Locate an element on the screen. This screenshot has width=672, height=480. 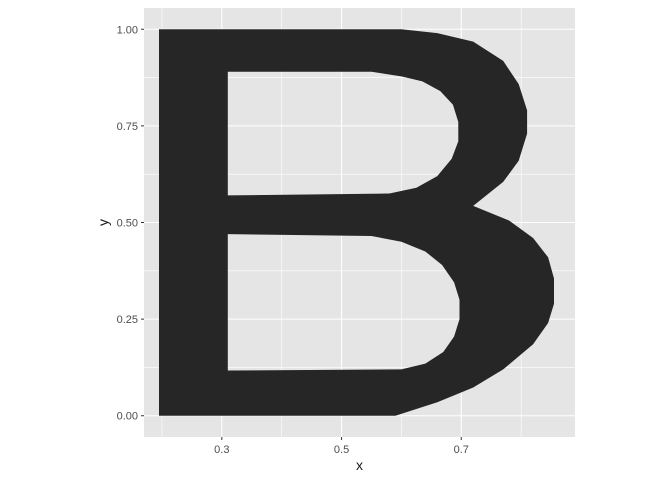
y-tick-label: 1.00 is located at coordinates (127, 30).